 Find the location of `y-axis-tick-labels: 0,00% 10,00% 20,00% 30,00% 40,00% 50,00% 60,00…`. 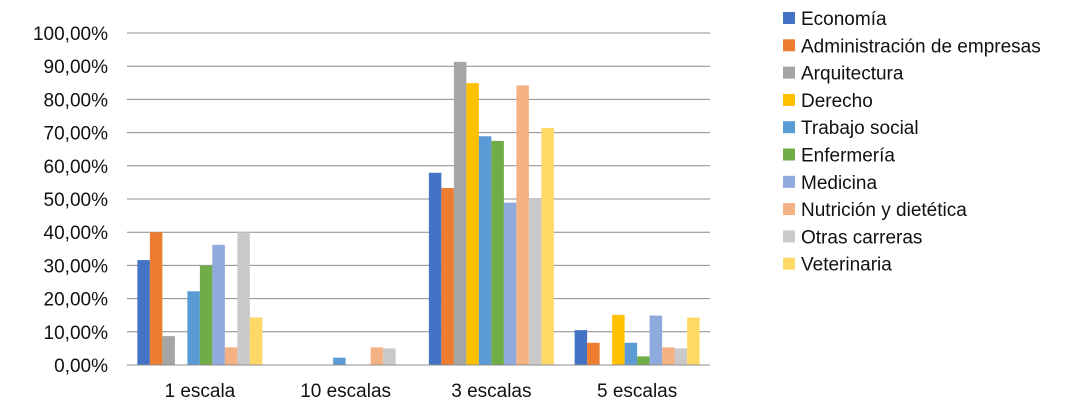

y-axis-tick-labels: 0,00% 10,00% 20,00% 30,00% 40,00% 50,00% 60,00… is located at coordinates (70, 200).